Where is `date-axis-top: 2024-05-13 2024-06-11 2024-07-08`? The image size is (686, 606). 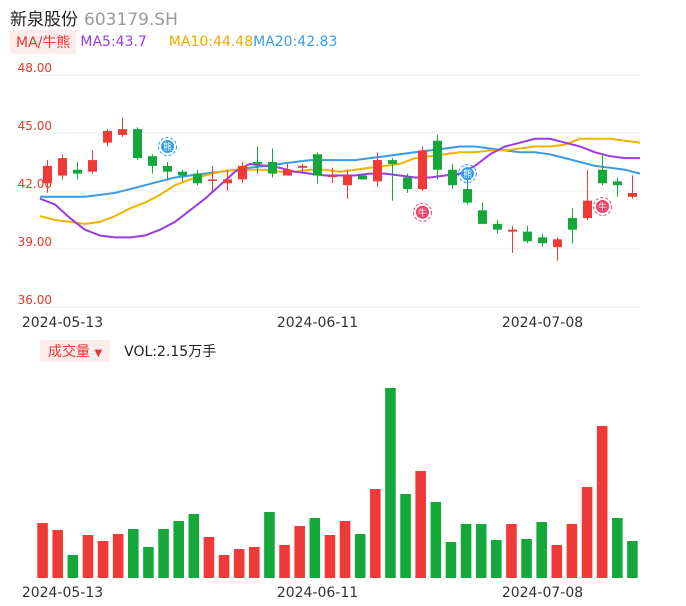 date-axis-top: 2024-05-13 2024-06-11 2024-07-08 is located at coordinates (302, 323).